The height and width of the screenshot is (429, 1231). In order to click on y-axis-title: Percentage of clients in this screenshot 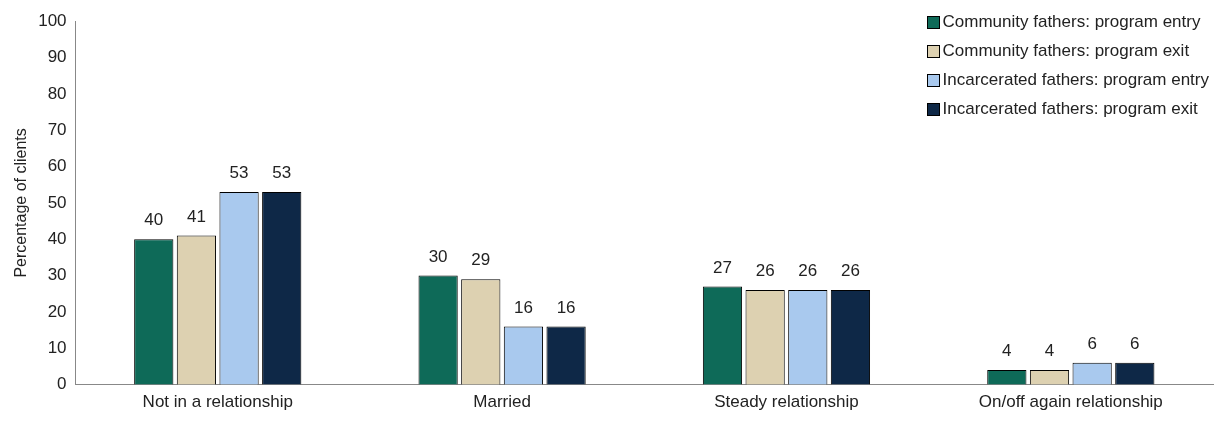, I will do `click(21, 203)`.